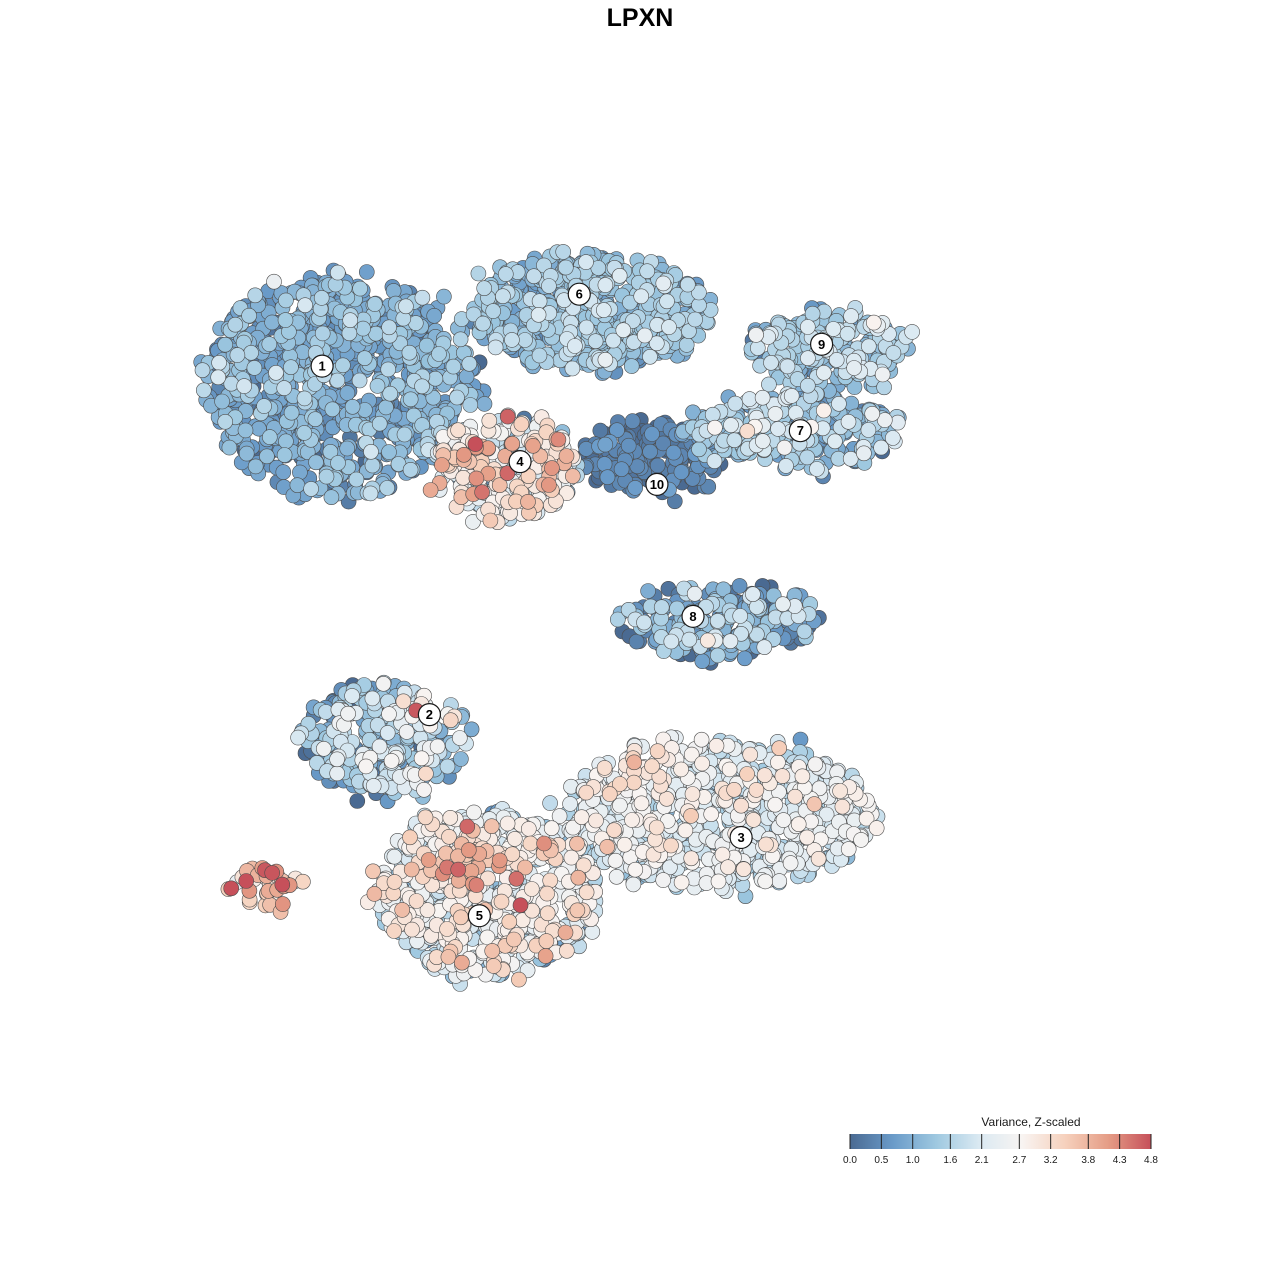 Image resolution: width=1280 pixels, height=1280 pixels. I want to click on cluster-label-text: 8, so click(692, 616).